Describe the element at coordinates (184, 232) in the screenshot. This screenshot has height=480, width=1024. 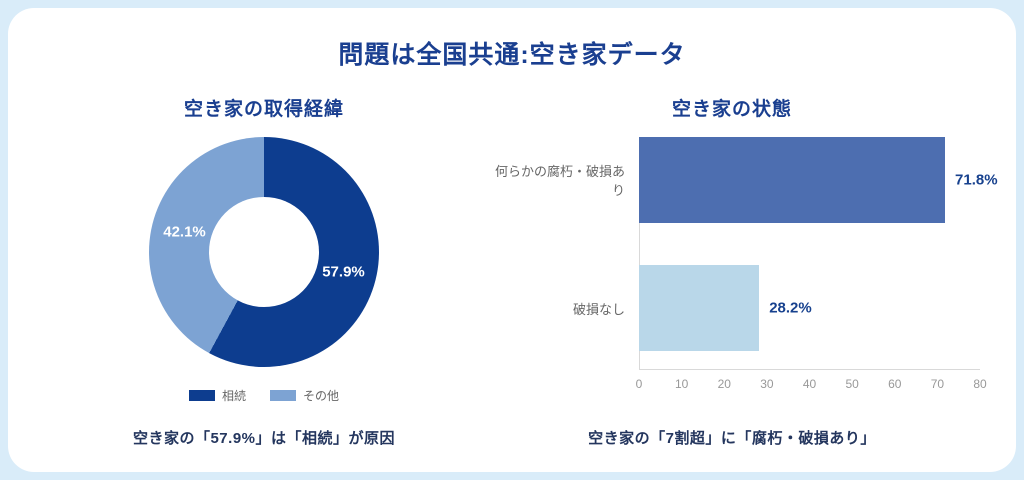
I see `pie-slice-label: 42.1%` at that location.